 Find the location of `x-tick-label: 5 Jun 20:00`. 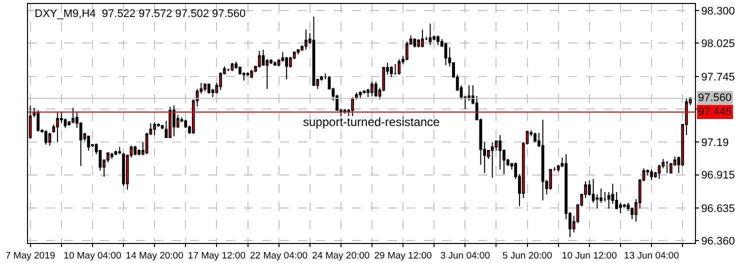

x-tick-label: 5 Jun 20:00 is located at coordinates (527, 256).